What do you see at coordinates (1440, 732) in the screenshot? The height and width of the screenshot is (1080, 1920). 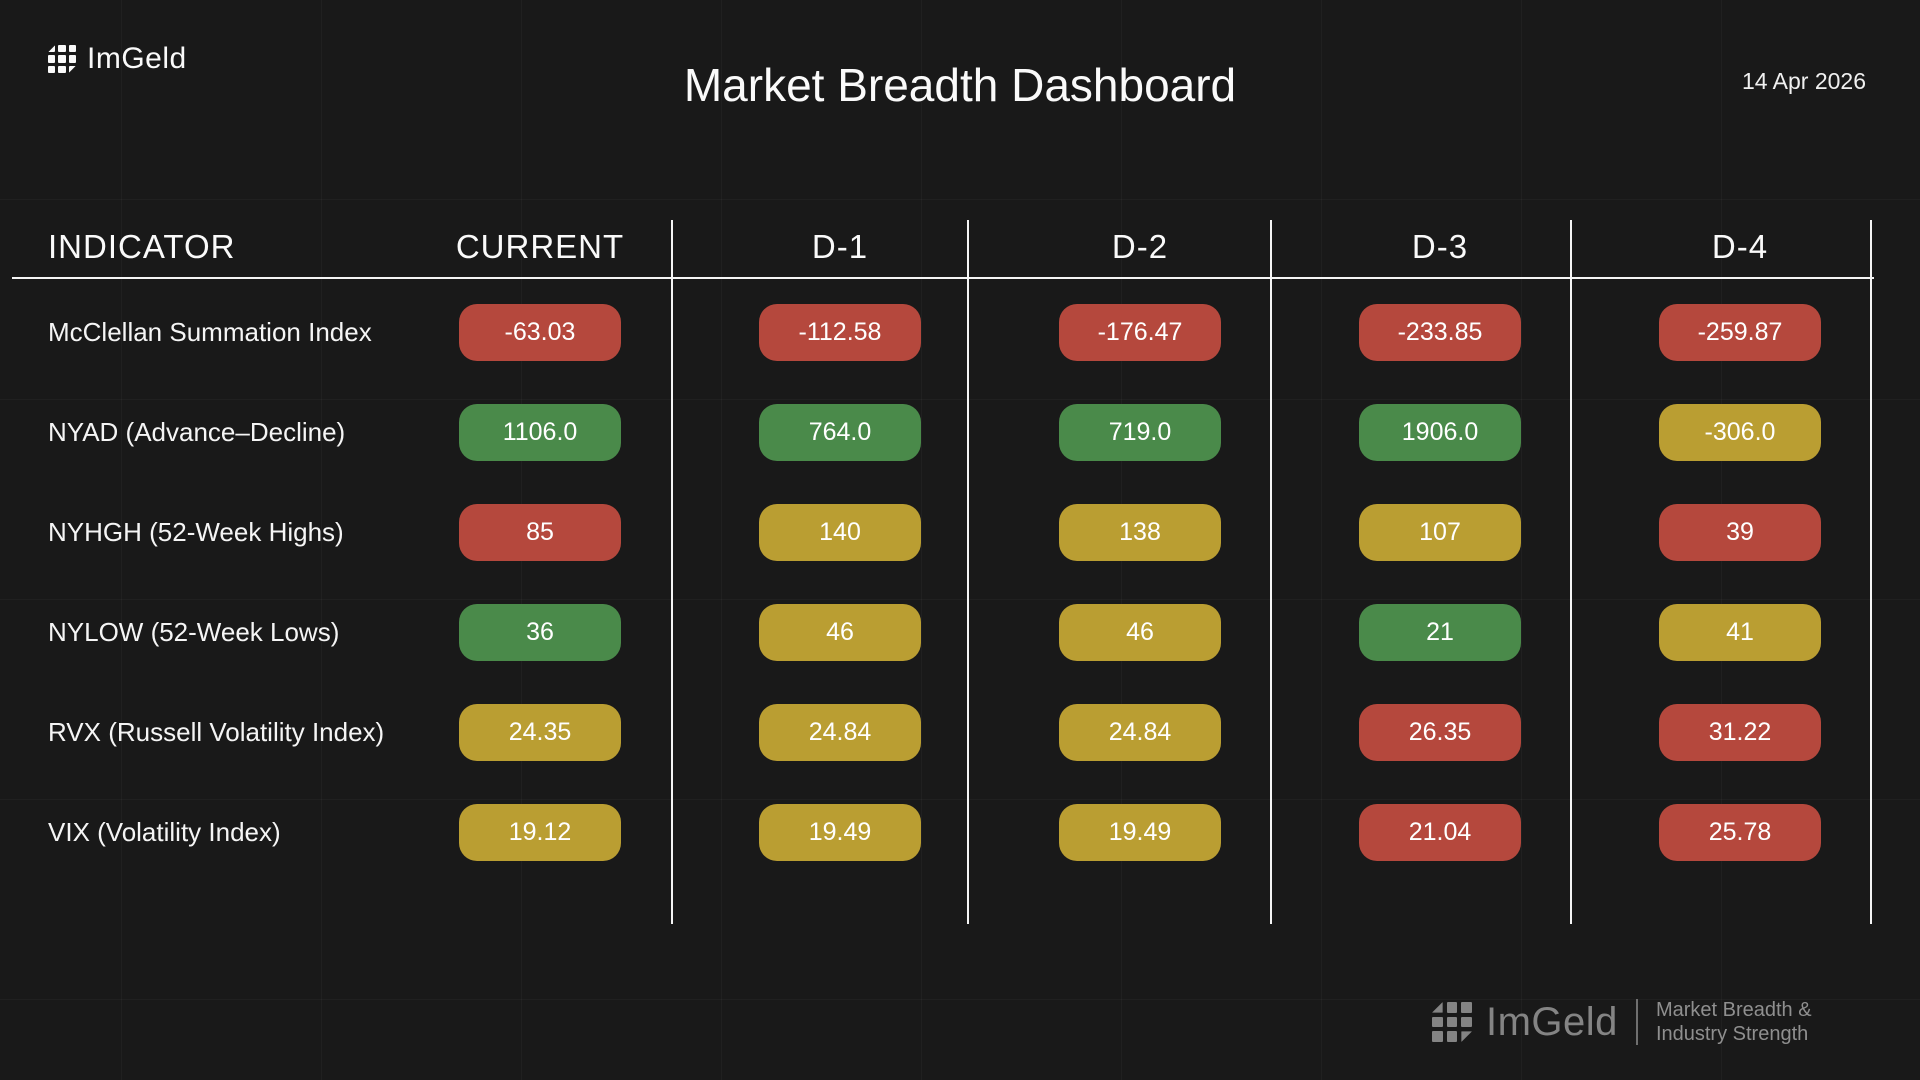 I see `value-pill: 26.35` at bounding box center [1440, 732].